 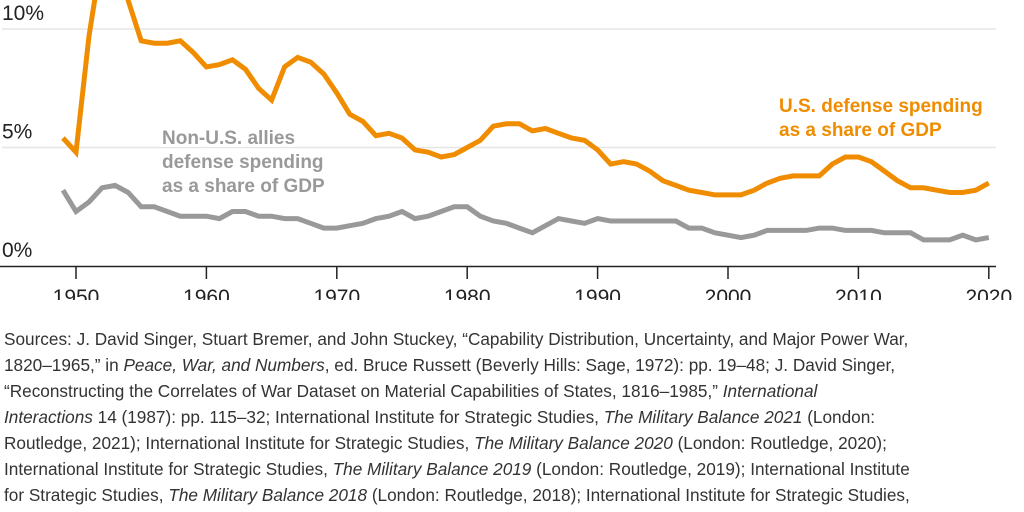 I want to click on x-axis-ticks: 1950 1960 1970 1980 1990 2000 2010 2020, so click(x=532, y=283).